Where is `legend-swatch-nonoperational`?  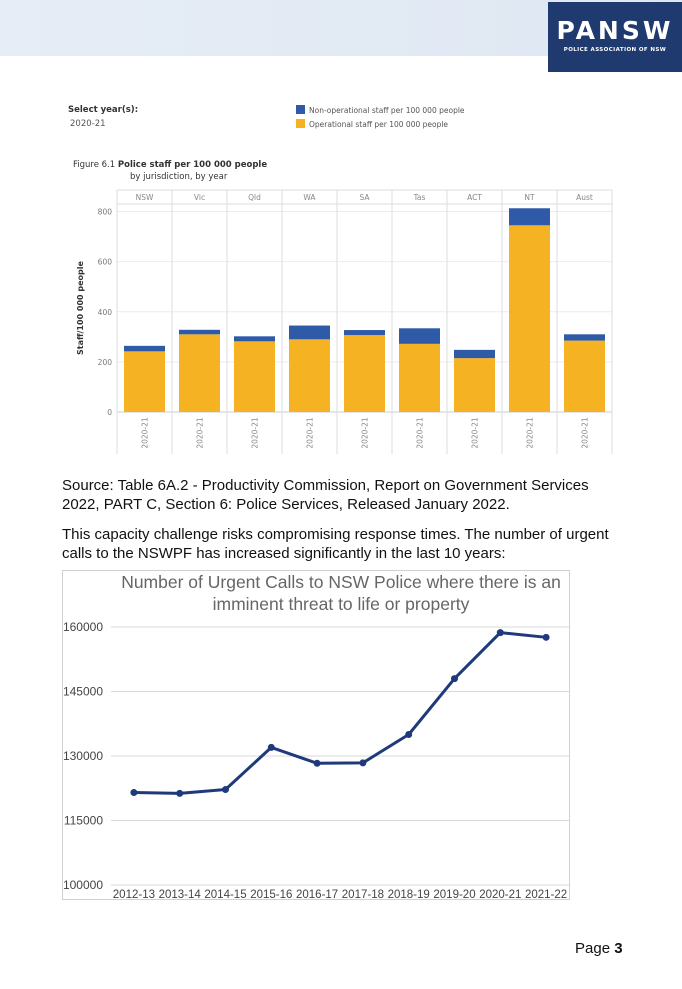 legend-swatch-nonoperational is located at coordinates (300, 109).